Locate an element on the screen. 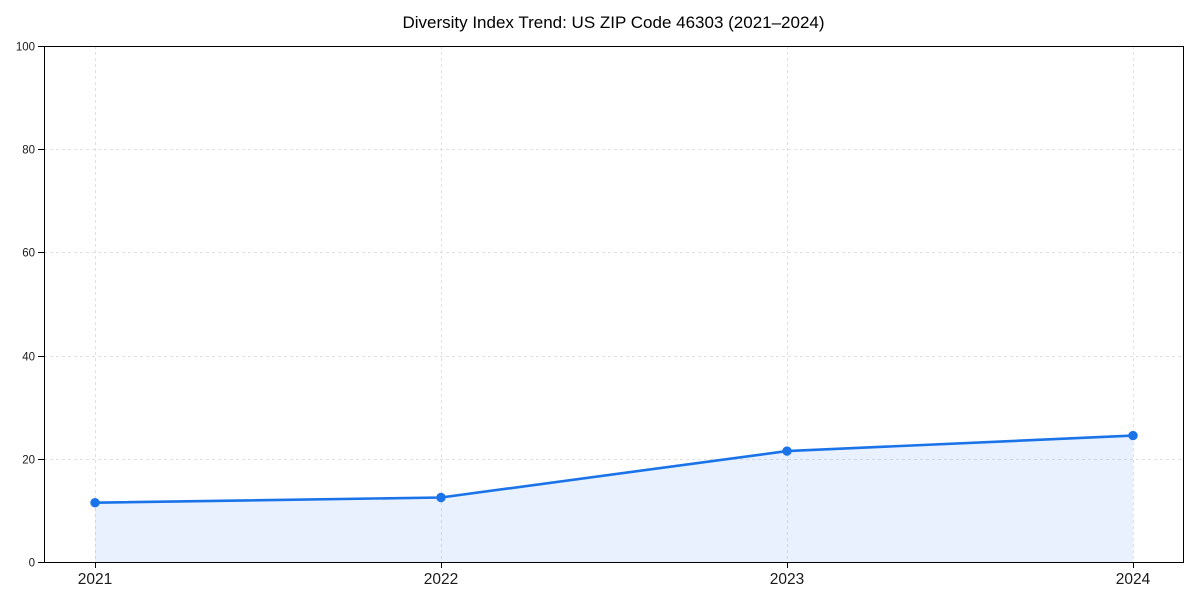 The image size is (1200, 600). x-axis: 2021 2022 2023 2024 is located at coordinates (614, 575).